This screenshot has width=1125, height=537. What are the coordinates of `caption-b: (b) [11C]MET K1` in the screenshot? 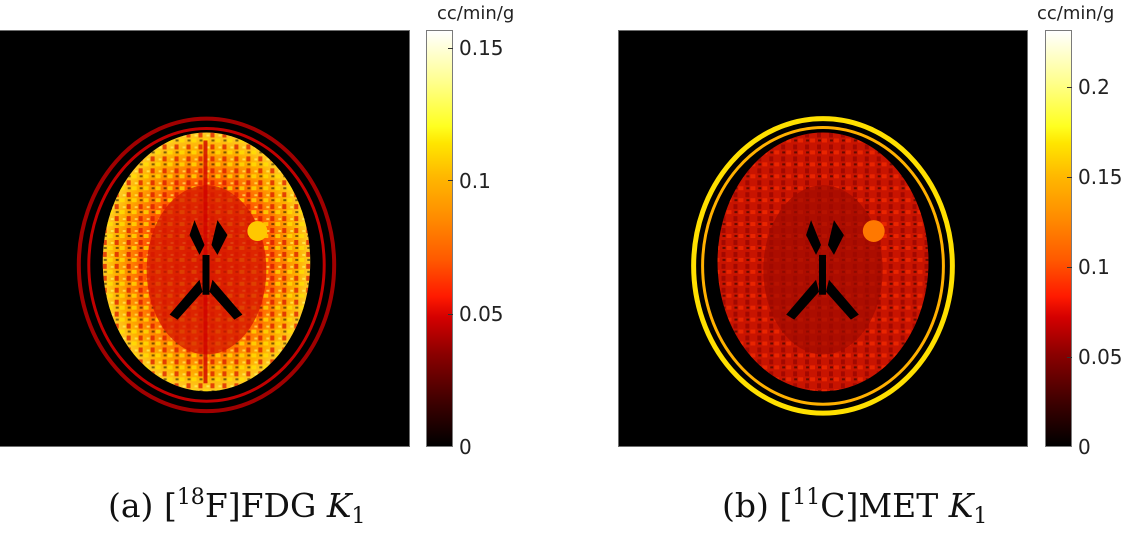 It's located at (854, 507).